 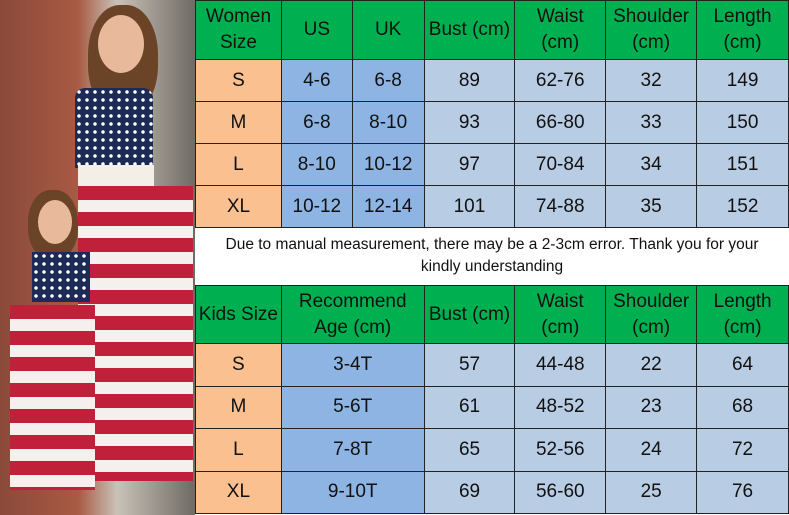 What do you see at coordinates (388, 30) in the screenshot?
I see `header-cell: UK` at bounding box center [388, 30].